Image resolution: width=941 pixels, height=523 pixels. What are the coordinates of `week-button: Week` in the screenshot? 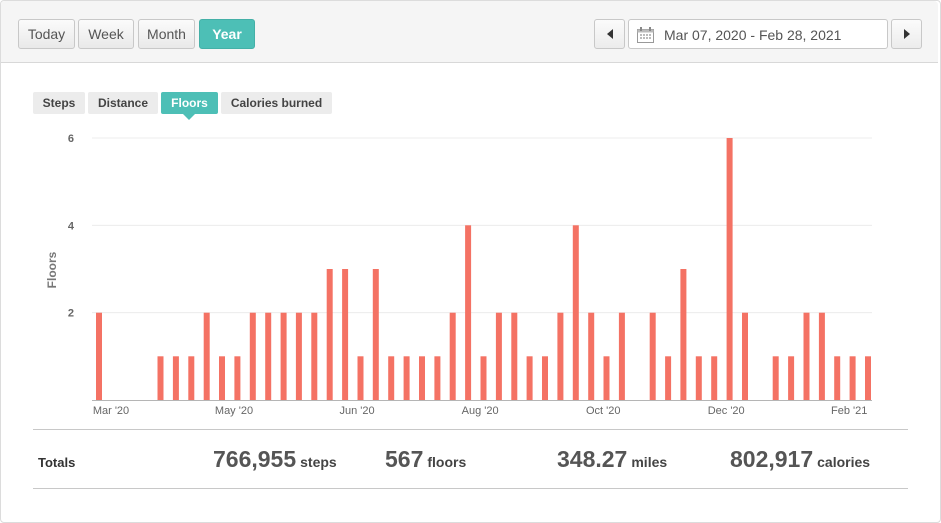 It's located at (106, 34).